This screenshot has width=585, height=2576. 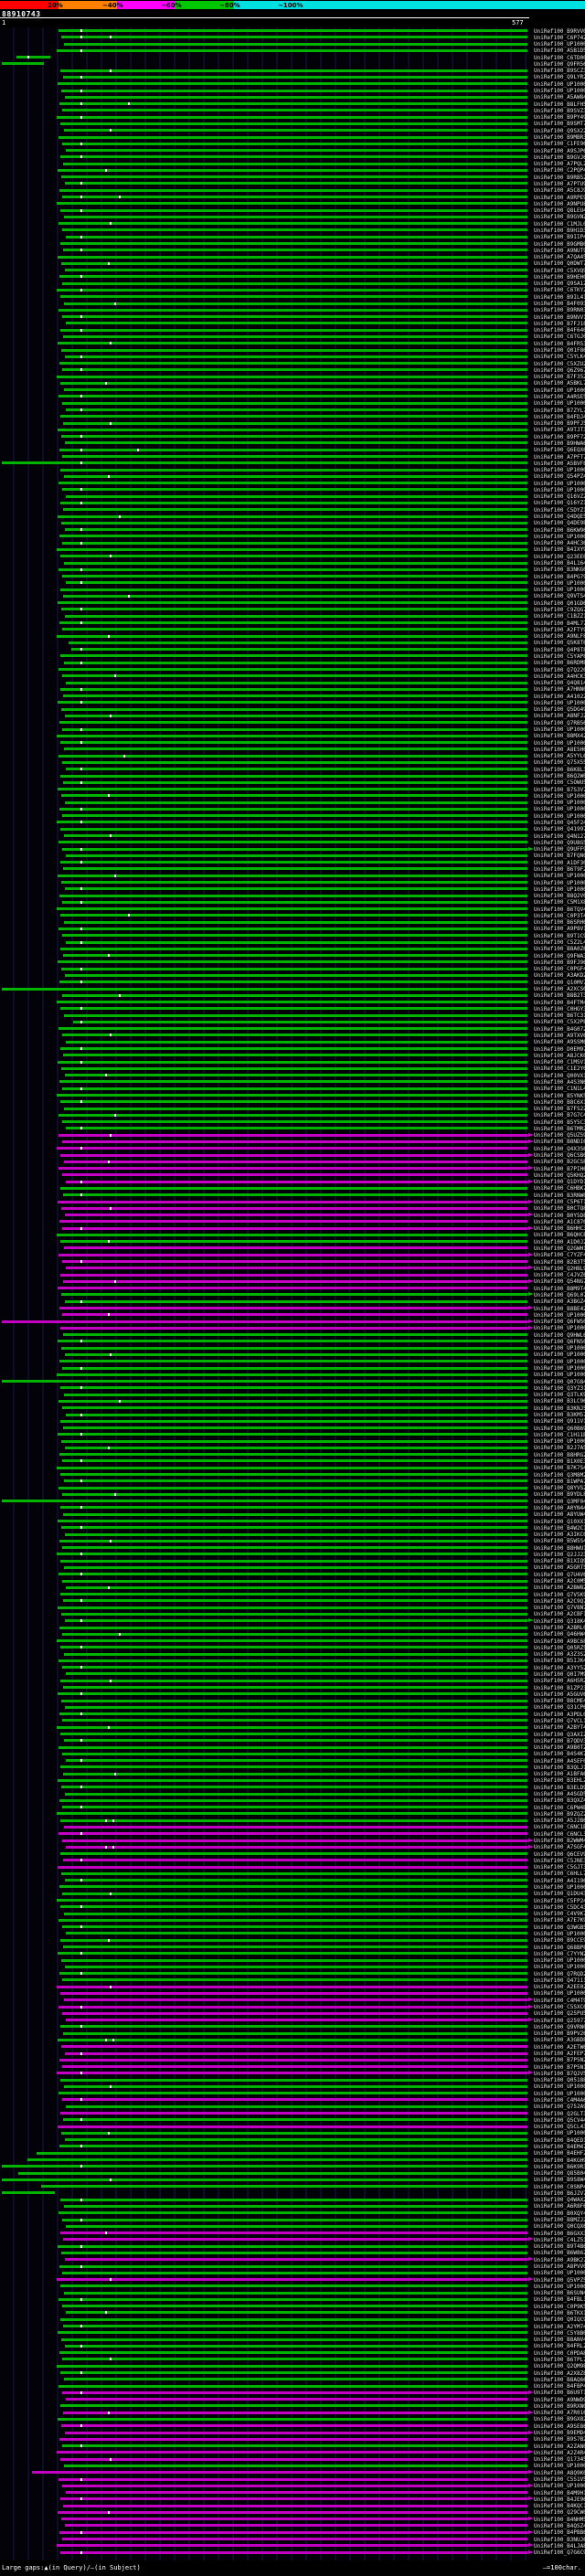 I want to click on hit-label: UniRef100_A2C0M5, so click(x=560, y=1581).